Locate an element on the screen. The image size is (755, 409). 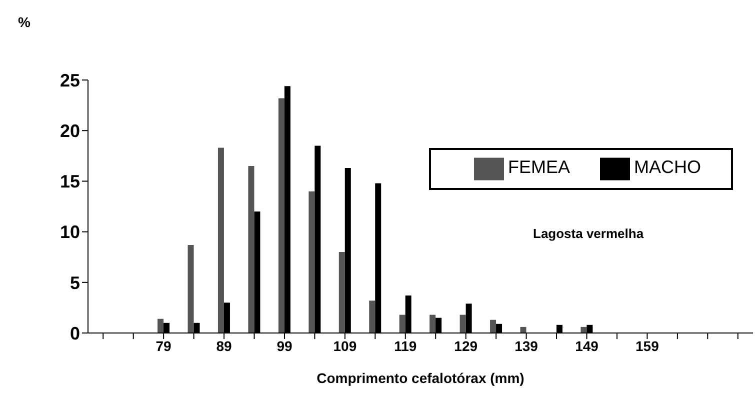
y-tick-label: 5 is located at coordinates (75, 282).